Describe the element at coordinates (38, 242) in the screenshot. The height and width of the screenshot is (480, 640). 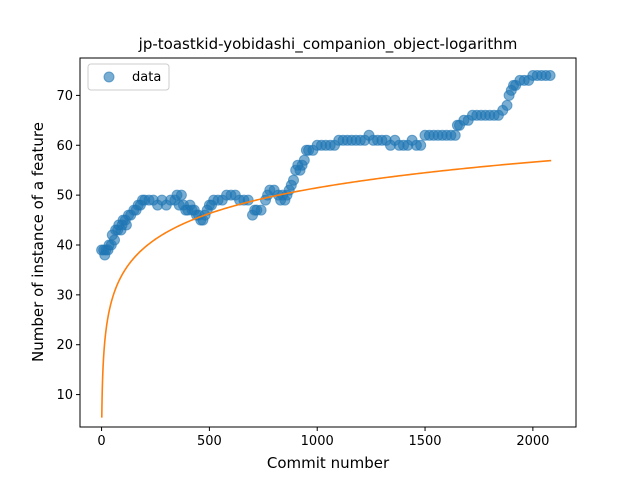
I see `y-axis-title: Number of instance of a feature` at that location.